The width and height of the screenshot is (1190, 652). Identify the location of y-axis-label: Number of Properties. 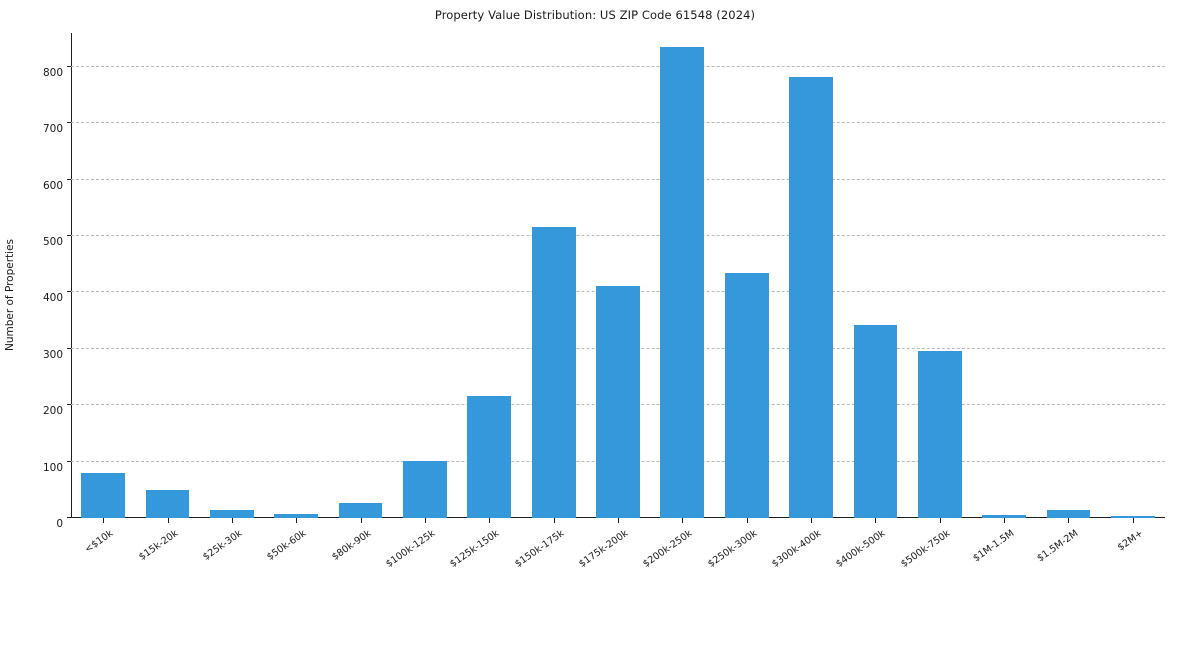
(10, 295).